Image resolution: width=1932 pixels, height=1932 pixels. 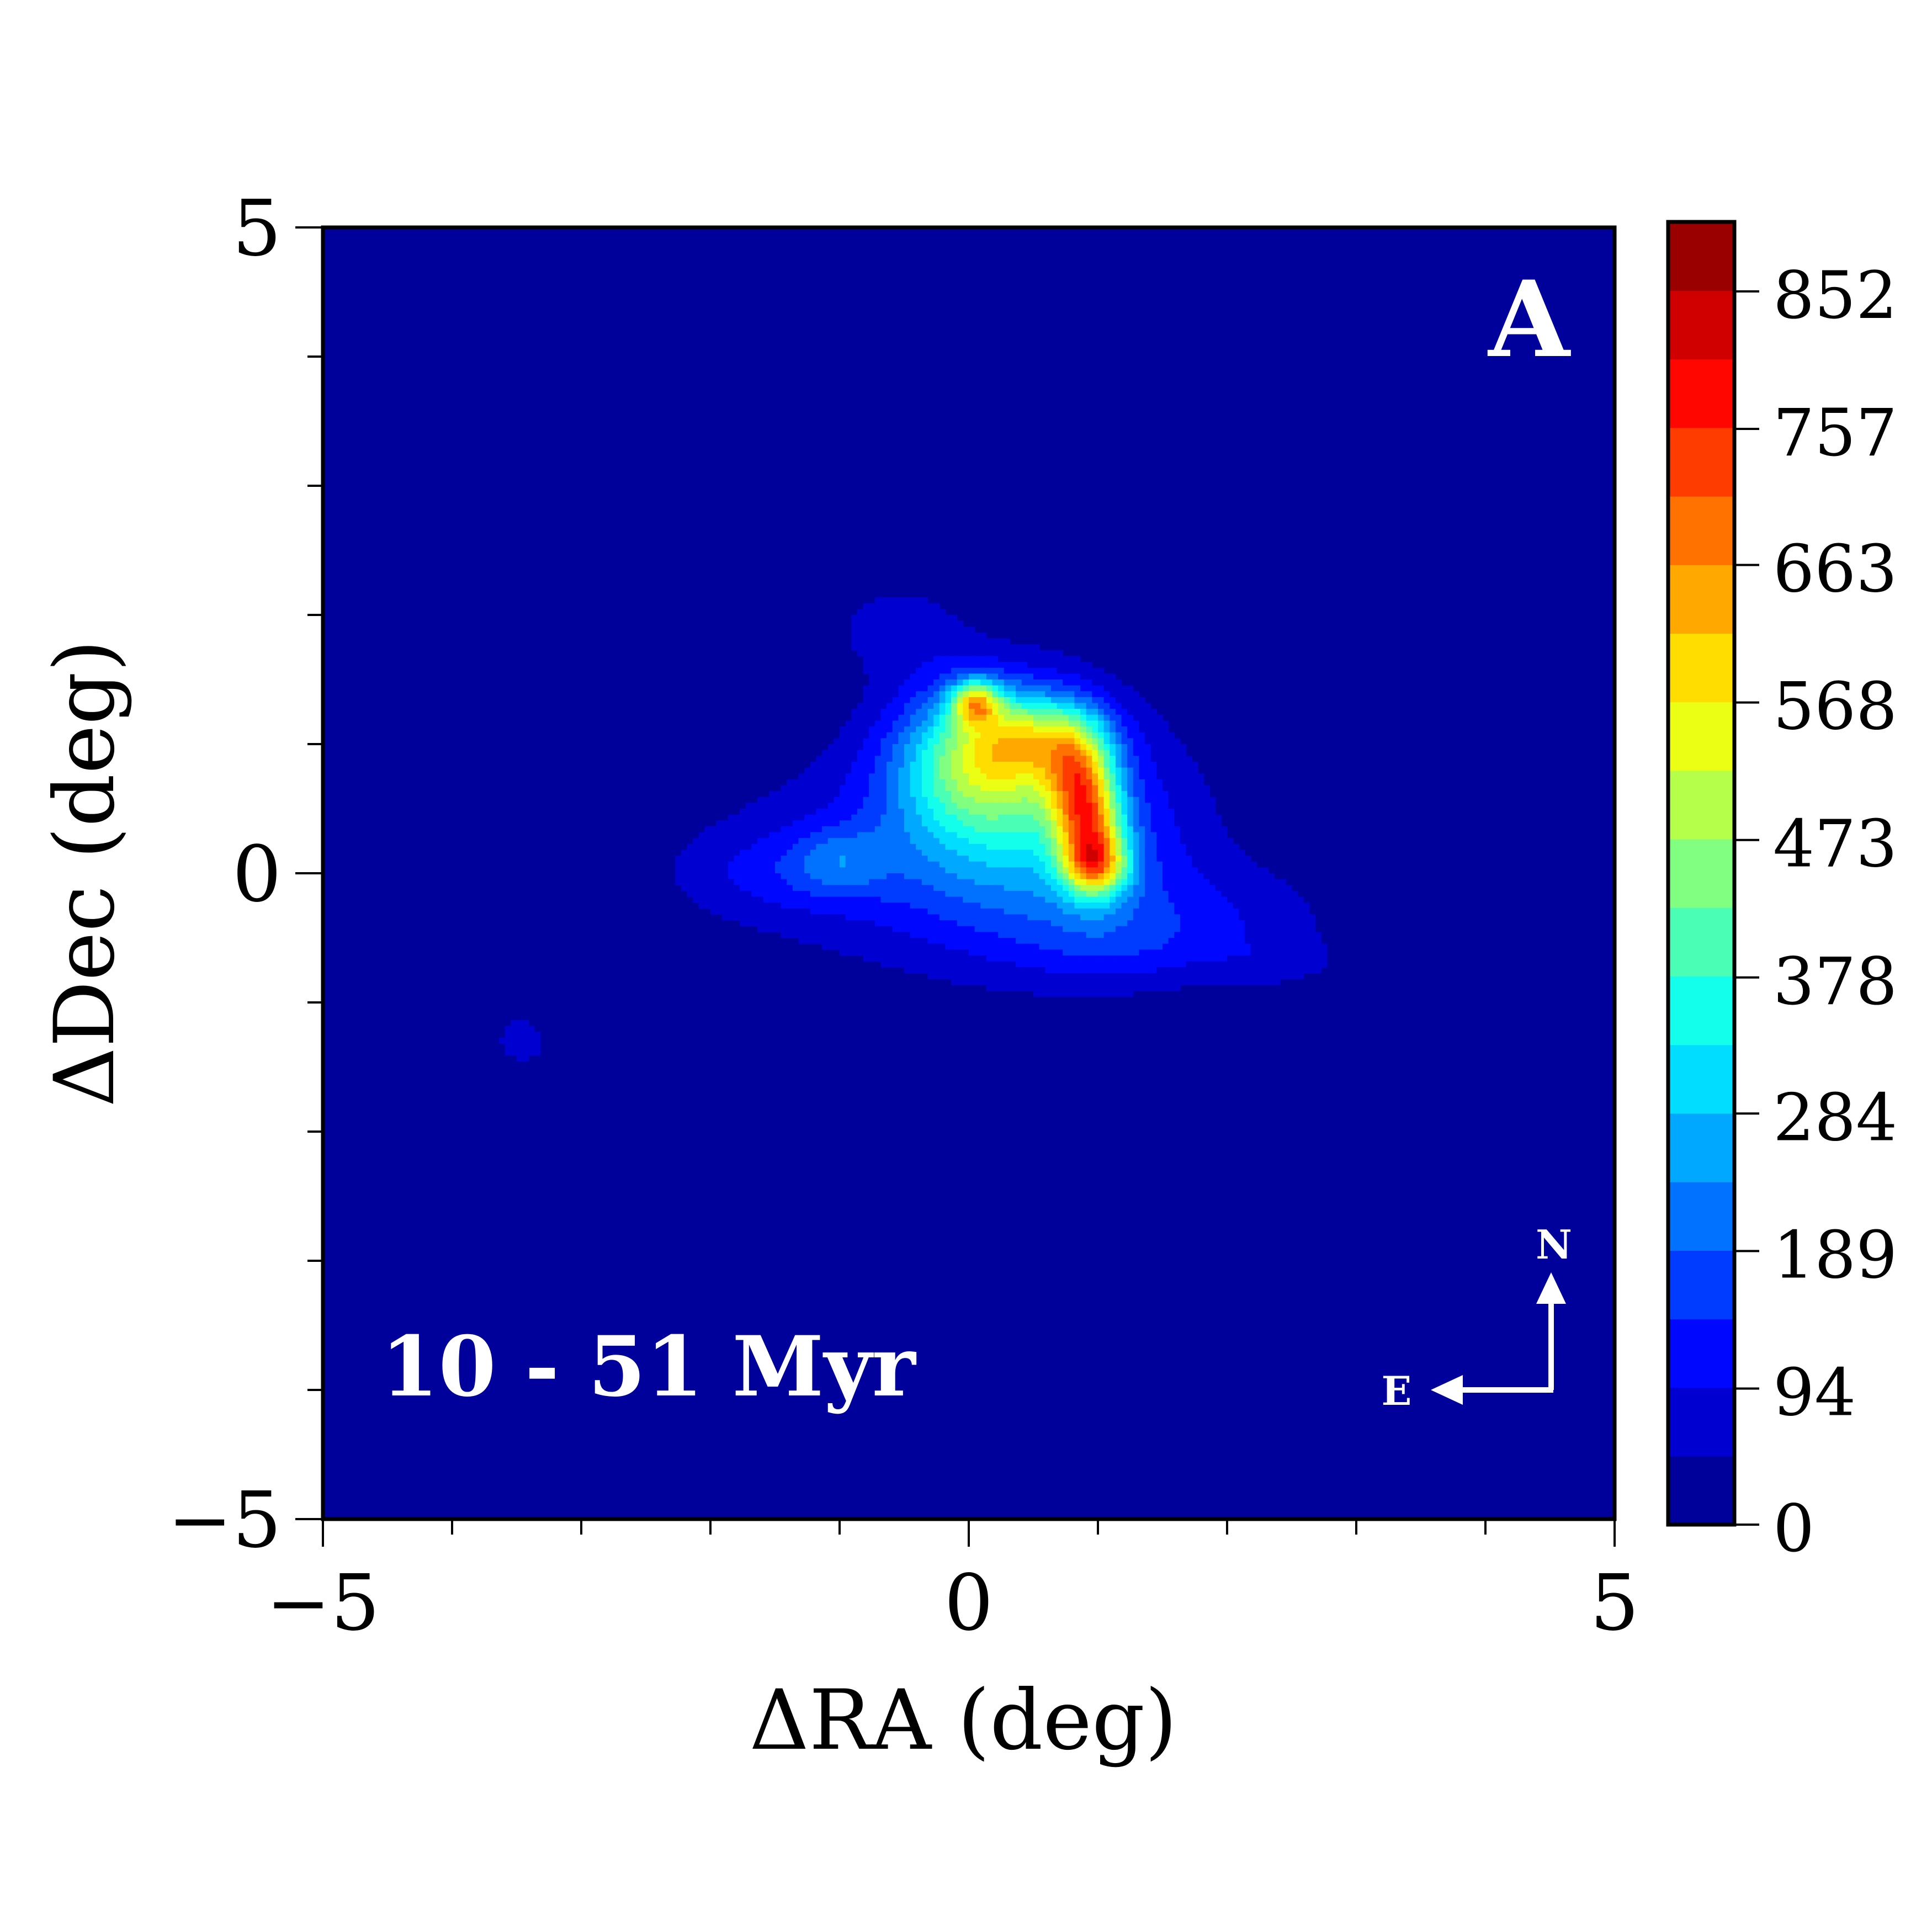 I want to click on colorbar-band, so click(x=1701, y=1491).